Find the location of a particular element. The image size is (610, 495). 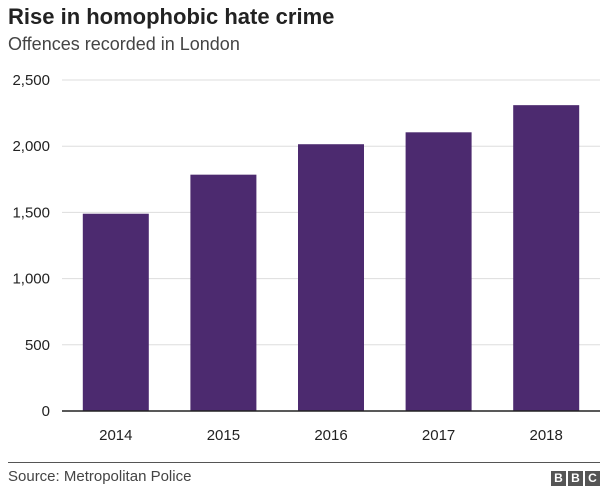

bbc-logo: B B C is located at coordinates (575, 478).